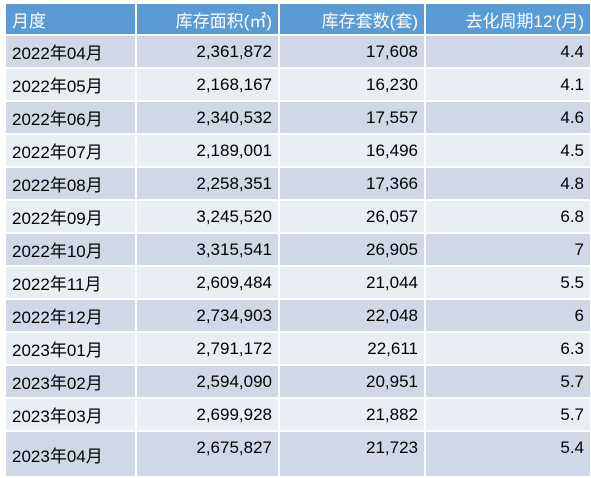 The image size is (591, 478). What do you see at coordinates (70, 282) in the screenshot?
I see `cell-month: 2022年11月` at bounding box center [70, 282].